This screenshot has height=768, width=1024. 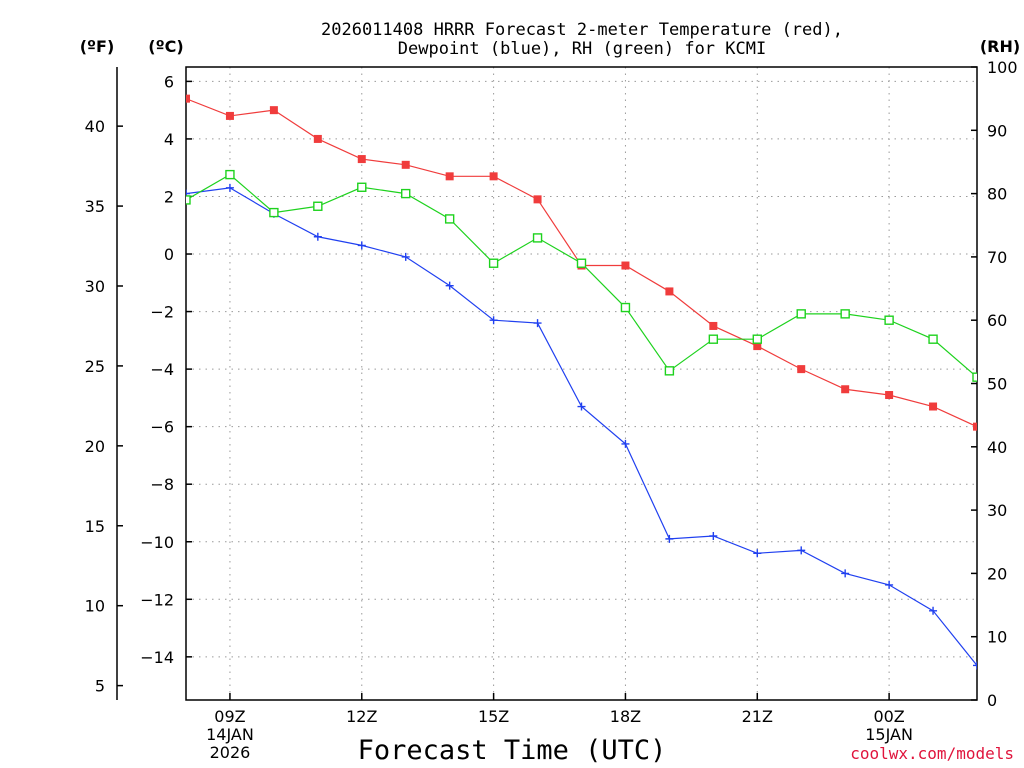 I want to click on celsius-tick-label: −8, so click(x=162, y=484).